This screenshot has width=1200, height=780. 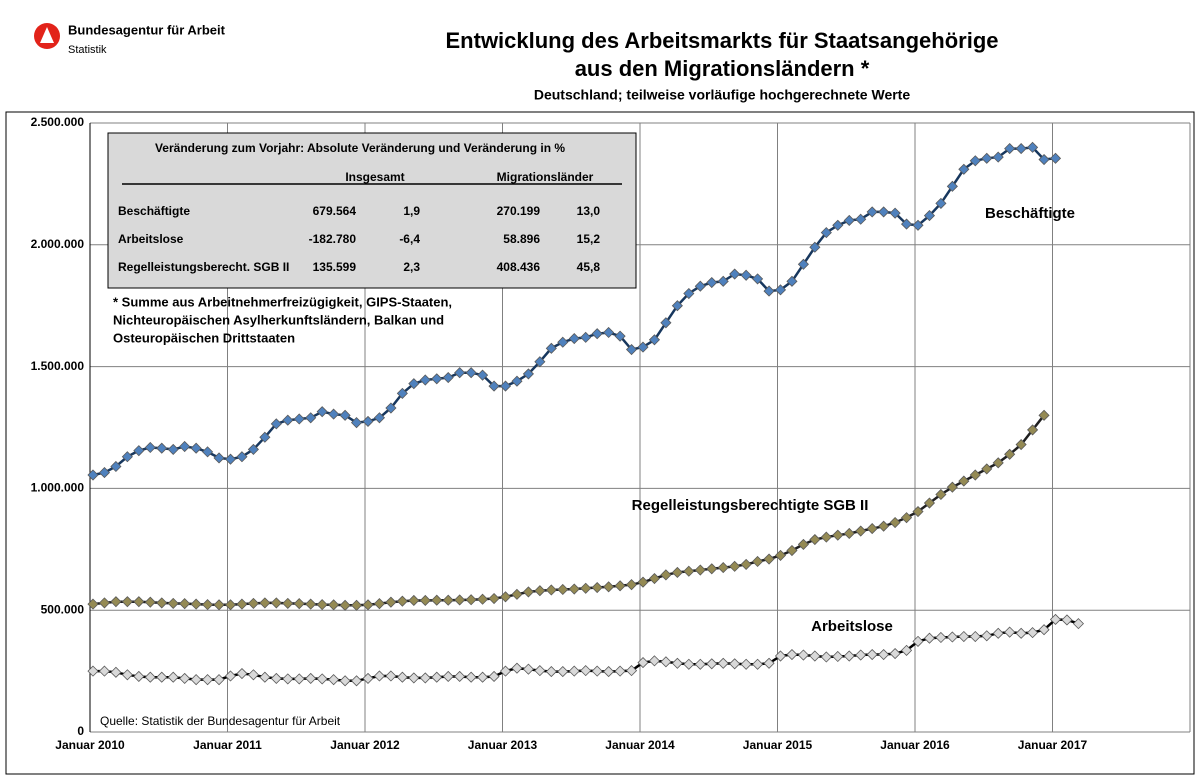 I want to click on table-row-label: Regelleistungsberecht. SGB II, so click(x=203, y=267).